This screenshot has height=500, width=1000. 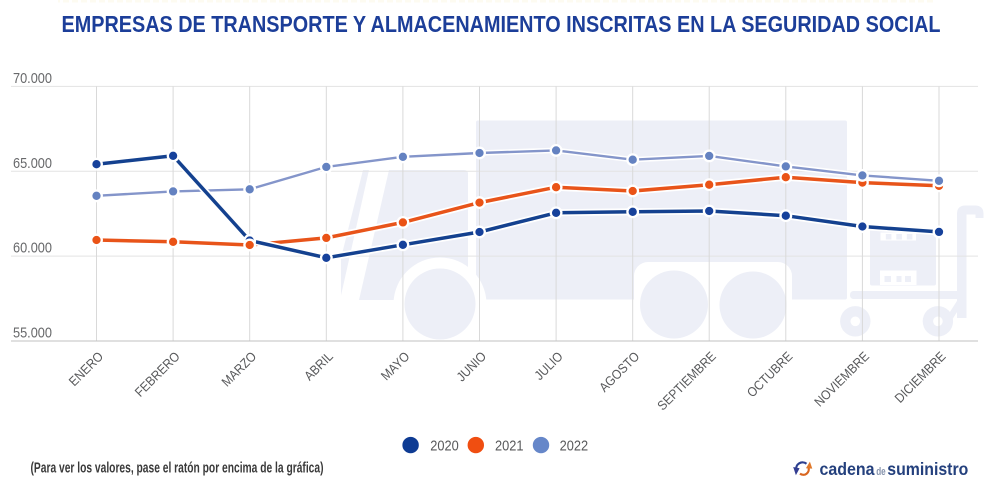 I want to click on svg-text: AGOSTO, so click(x=619, y=372).